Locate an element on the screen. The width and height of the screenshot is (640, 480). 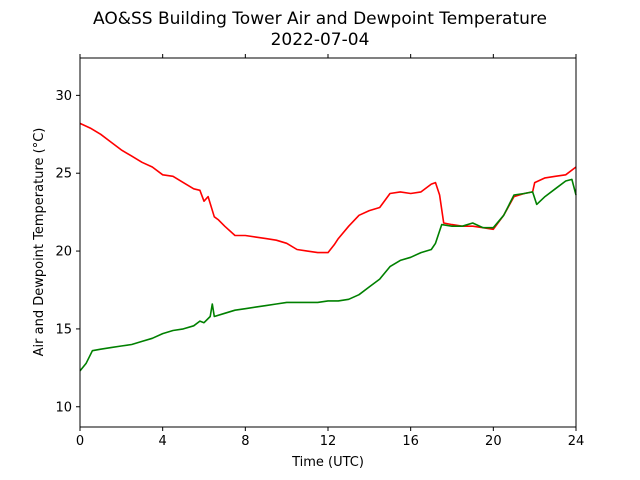
y-axis: 10 15 20 25 30 is located at coordinates (67, 252).